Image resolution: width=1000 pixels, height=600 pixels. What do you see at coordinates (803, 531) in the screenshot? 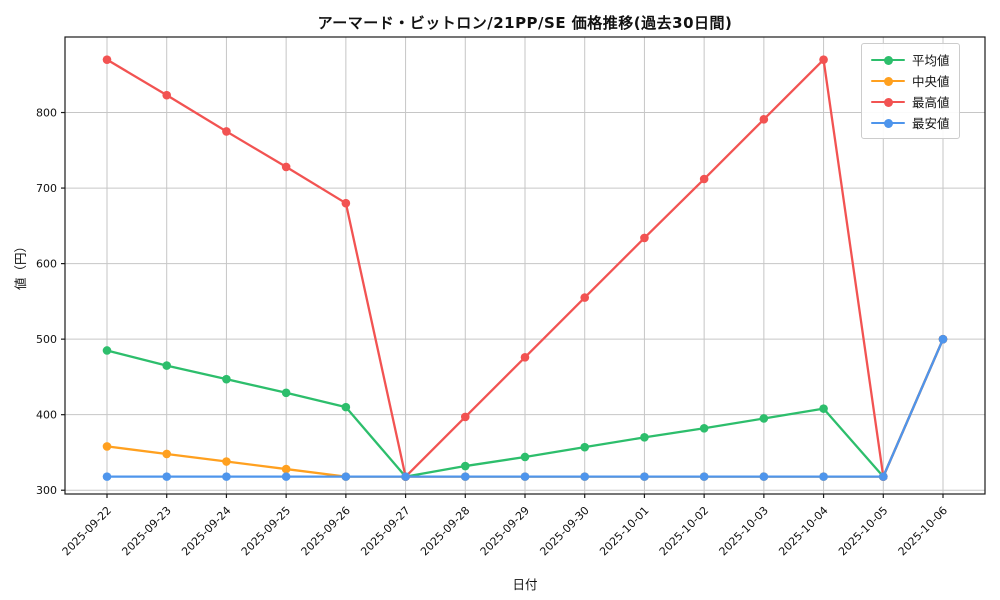
I see `x-tick-label: 2025-10-04` at bounding box center [803, 531].